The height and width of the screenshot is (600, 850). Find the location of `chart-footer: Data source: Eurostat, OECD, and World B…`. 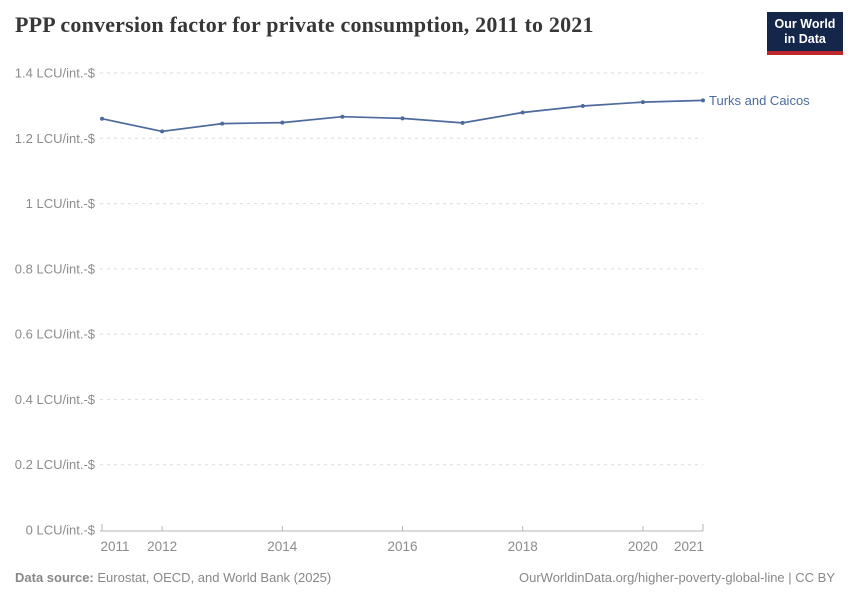

chart-footer: Data source: Eurostat, OECD, and World B… is located at coordinates (425, 580).